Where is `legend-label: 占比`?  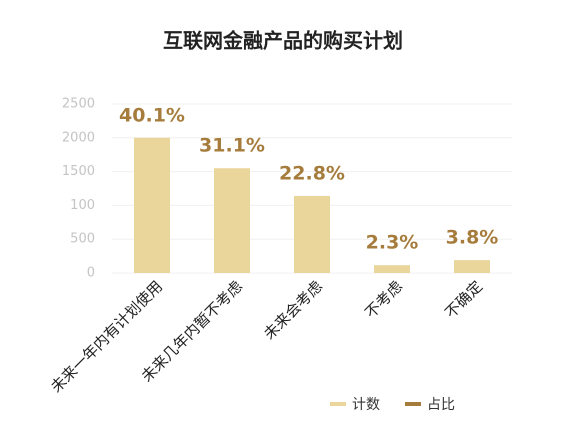 legend-label: 占比 is located at coordinates (441, 405).